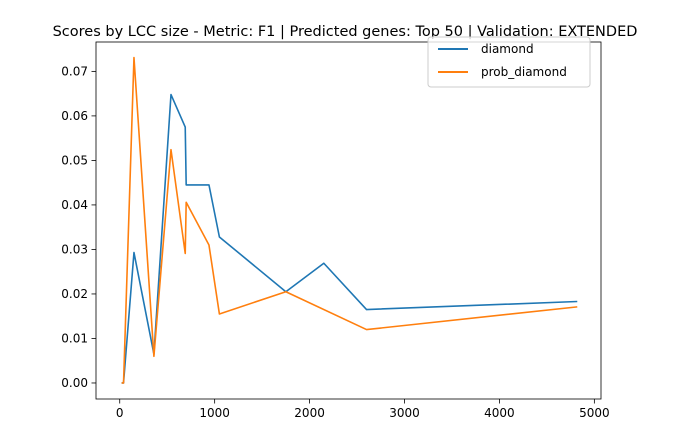 The image size is (690, 435). I want to click on y-tick-label: 0.05, so click(74, 160).